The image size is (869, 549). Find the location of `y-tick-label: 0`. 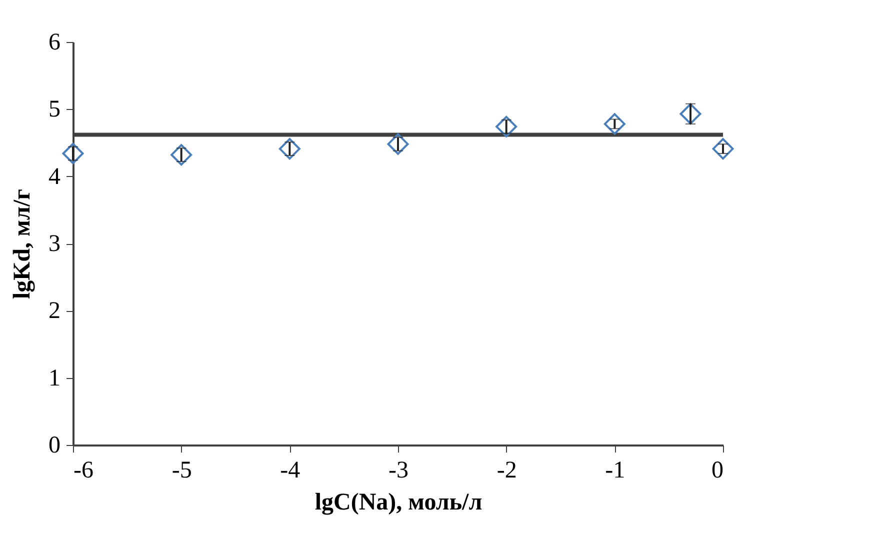

y-tick-label: 0 is located at coordinates (54, 445).